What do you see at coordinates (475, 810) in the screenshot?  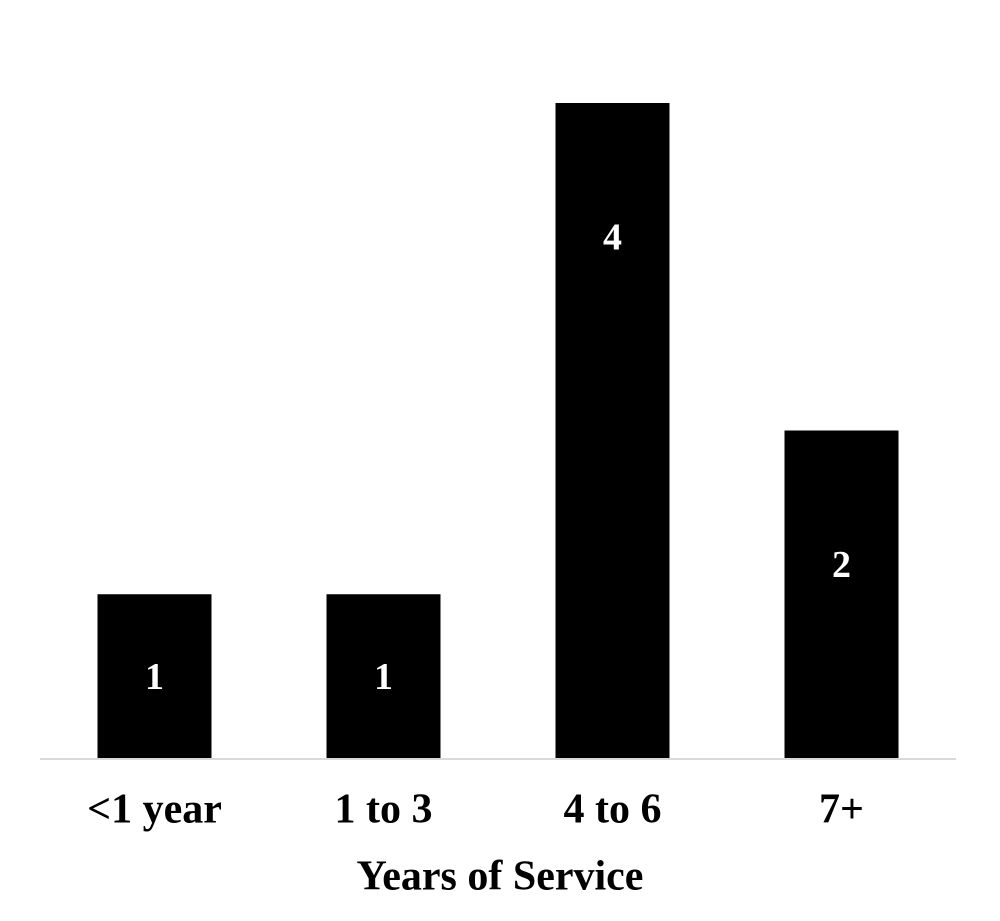 I see `x-tick-labels: <1 year 1 to 3 4 to 6 7+` at bounding box center [475, 810].